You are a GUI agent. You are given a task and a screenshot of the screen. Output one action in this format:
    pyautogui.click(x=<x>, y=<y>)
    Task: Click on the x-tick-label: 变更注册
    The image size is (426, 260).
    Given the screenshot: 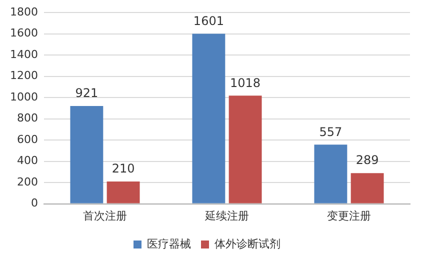 What is the action you would take?
    pyautogui.click(x=349, y=215)
    